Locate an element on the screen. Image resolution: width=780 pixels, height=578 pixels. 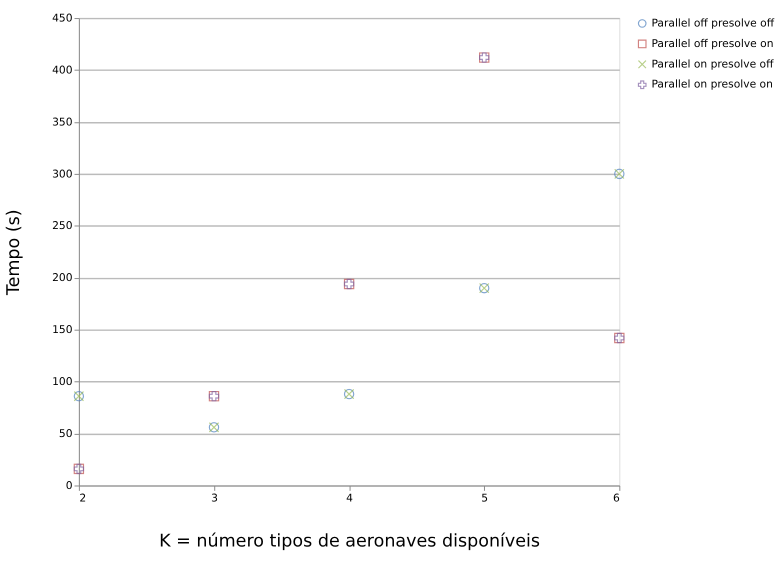
x-axis-title: K = número tipos de aeronaves disponíveis is located at coordinates (349, 541).